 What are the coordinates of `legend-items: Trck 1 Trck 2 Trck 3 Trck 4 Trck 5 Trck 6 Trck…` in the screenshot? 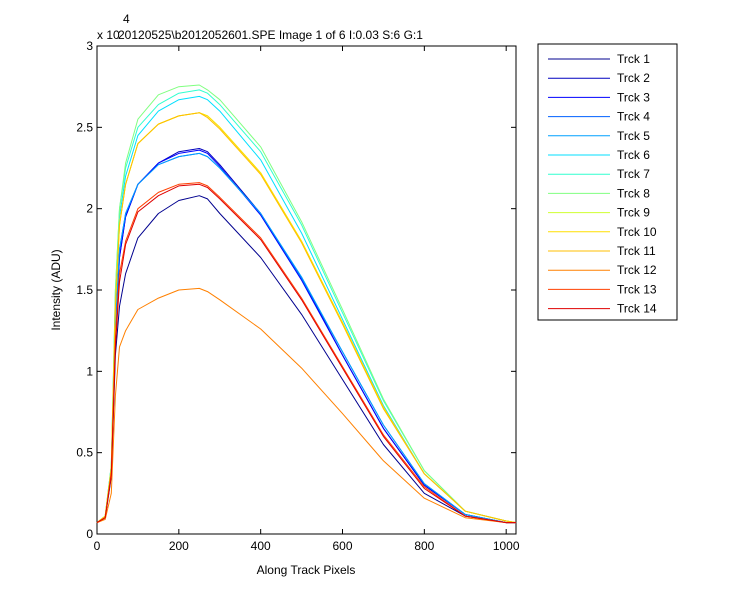 It's located at (602, 184).